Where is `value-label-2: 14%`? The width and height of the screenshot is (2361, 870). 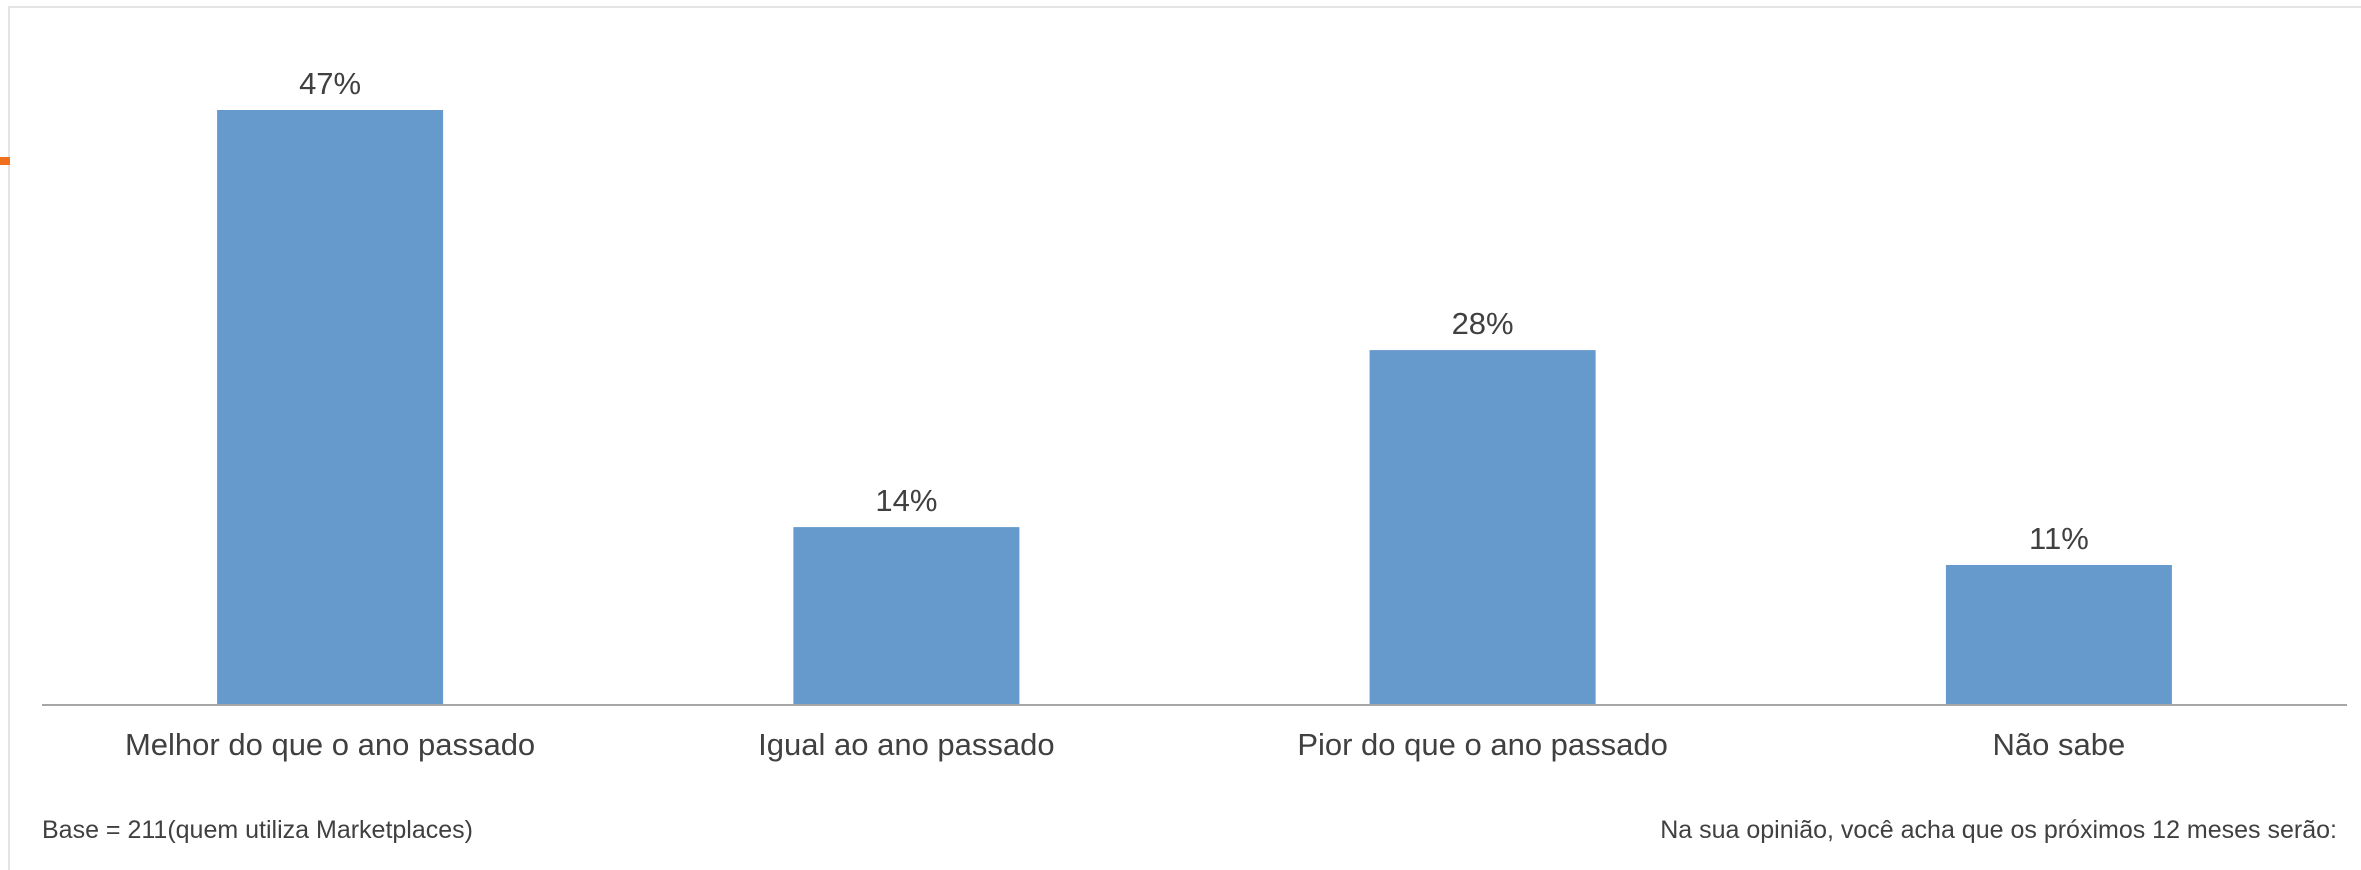
value-label-2: 14% is located at coordinates (906, 500).